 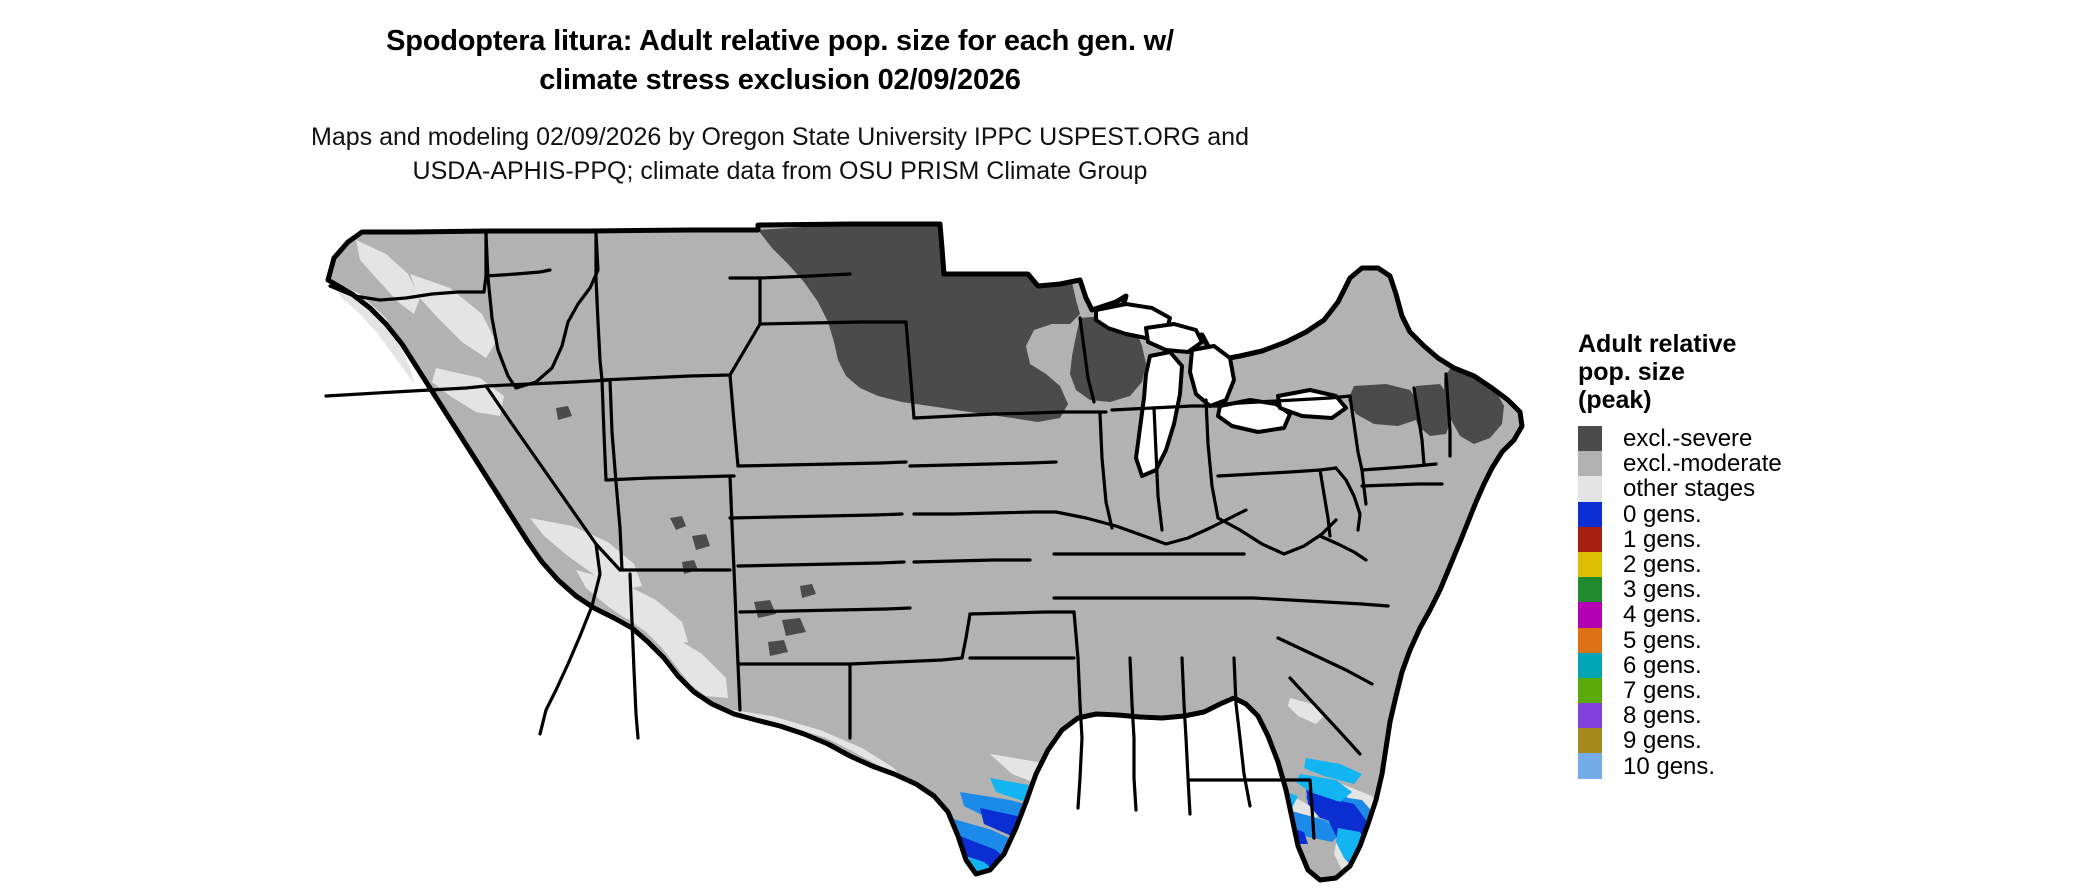 What do you see at coordinates (1657, 344) in the screenshot?
I see `legend-title-line-1: Adult relative` at bounding box center [1657, 344].